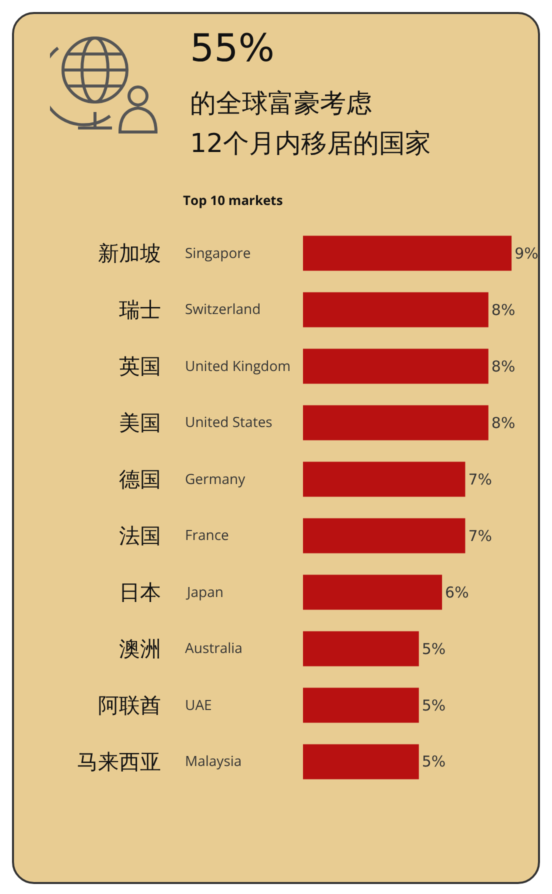  What do you see at coordinates (119, 762) in the screenshot?
I see `y-tick-label: 马来西亚` at bounding box center [119, 762].